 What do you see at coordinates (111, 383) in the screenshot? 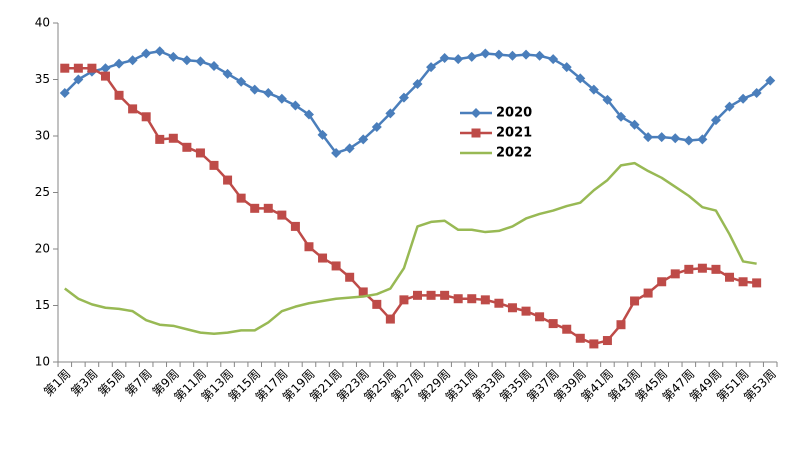
I see `x-tick-label: 第5周` at bounding box center [111, 383].